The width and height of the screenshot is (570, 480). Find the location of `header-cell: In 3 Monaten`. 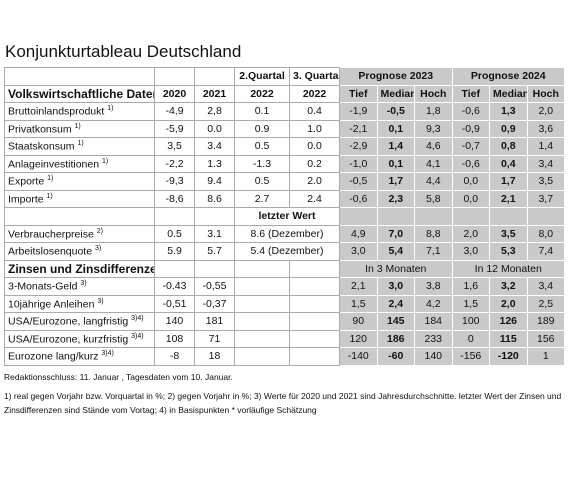

header-cell: In 3 Monaten is located at coordinates (396, 268).